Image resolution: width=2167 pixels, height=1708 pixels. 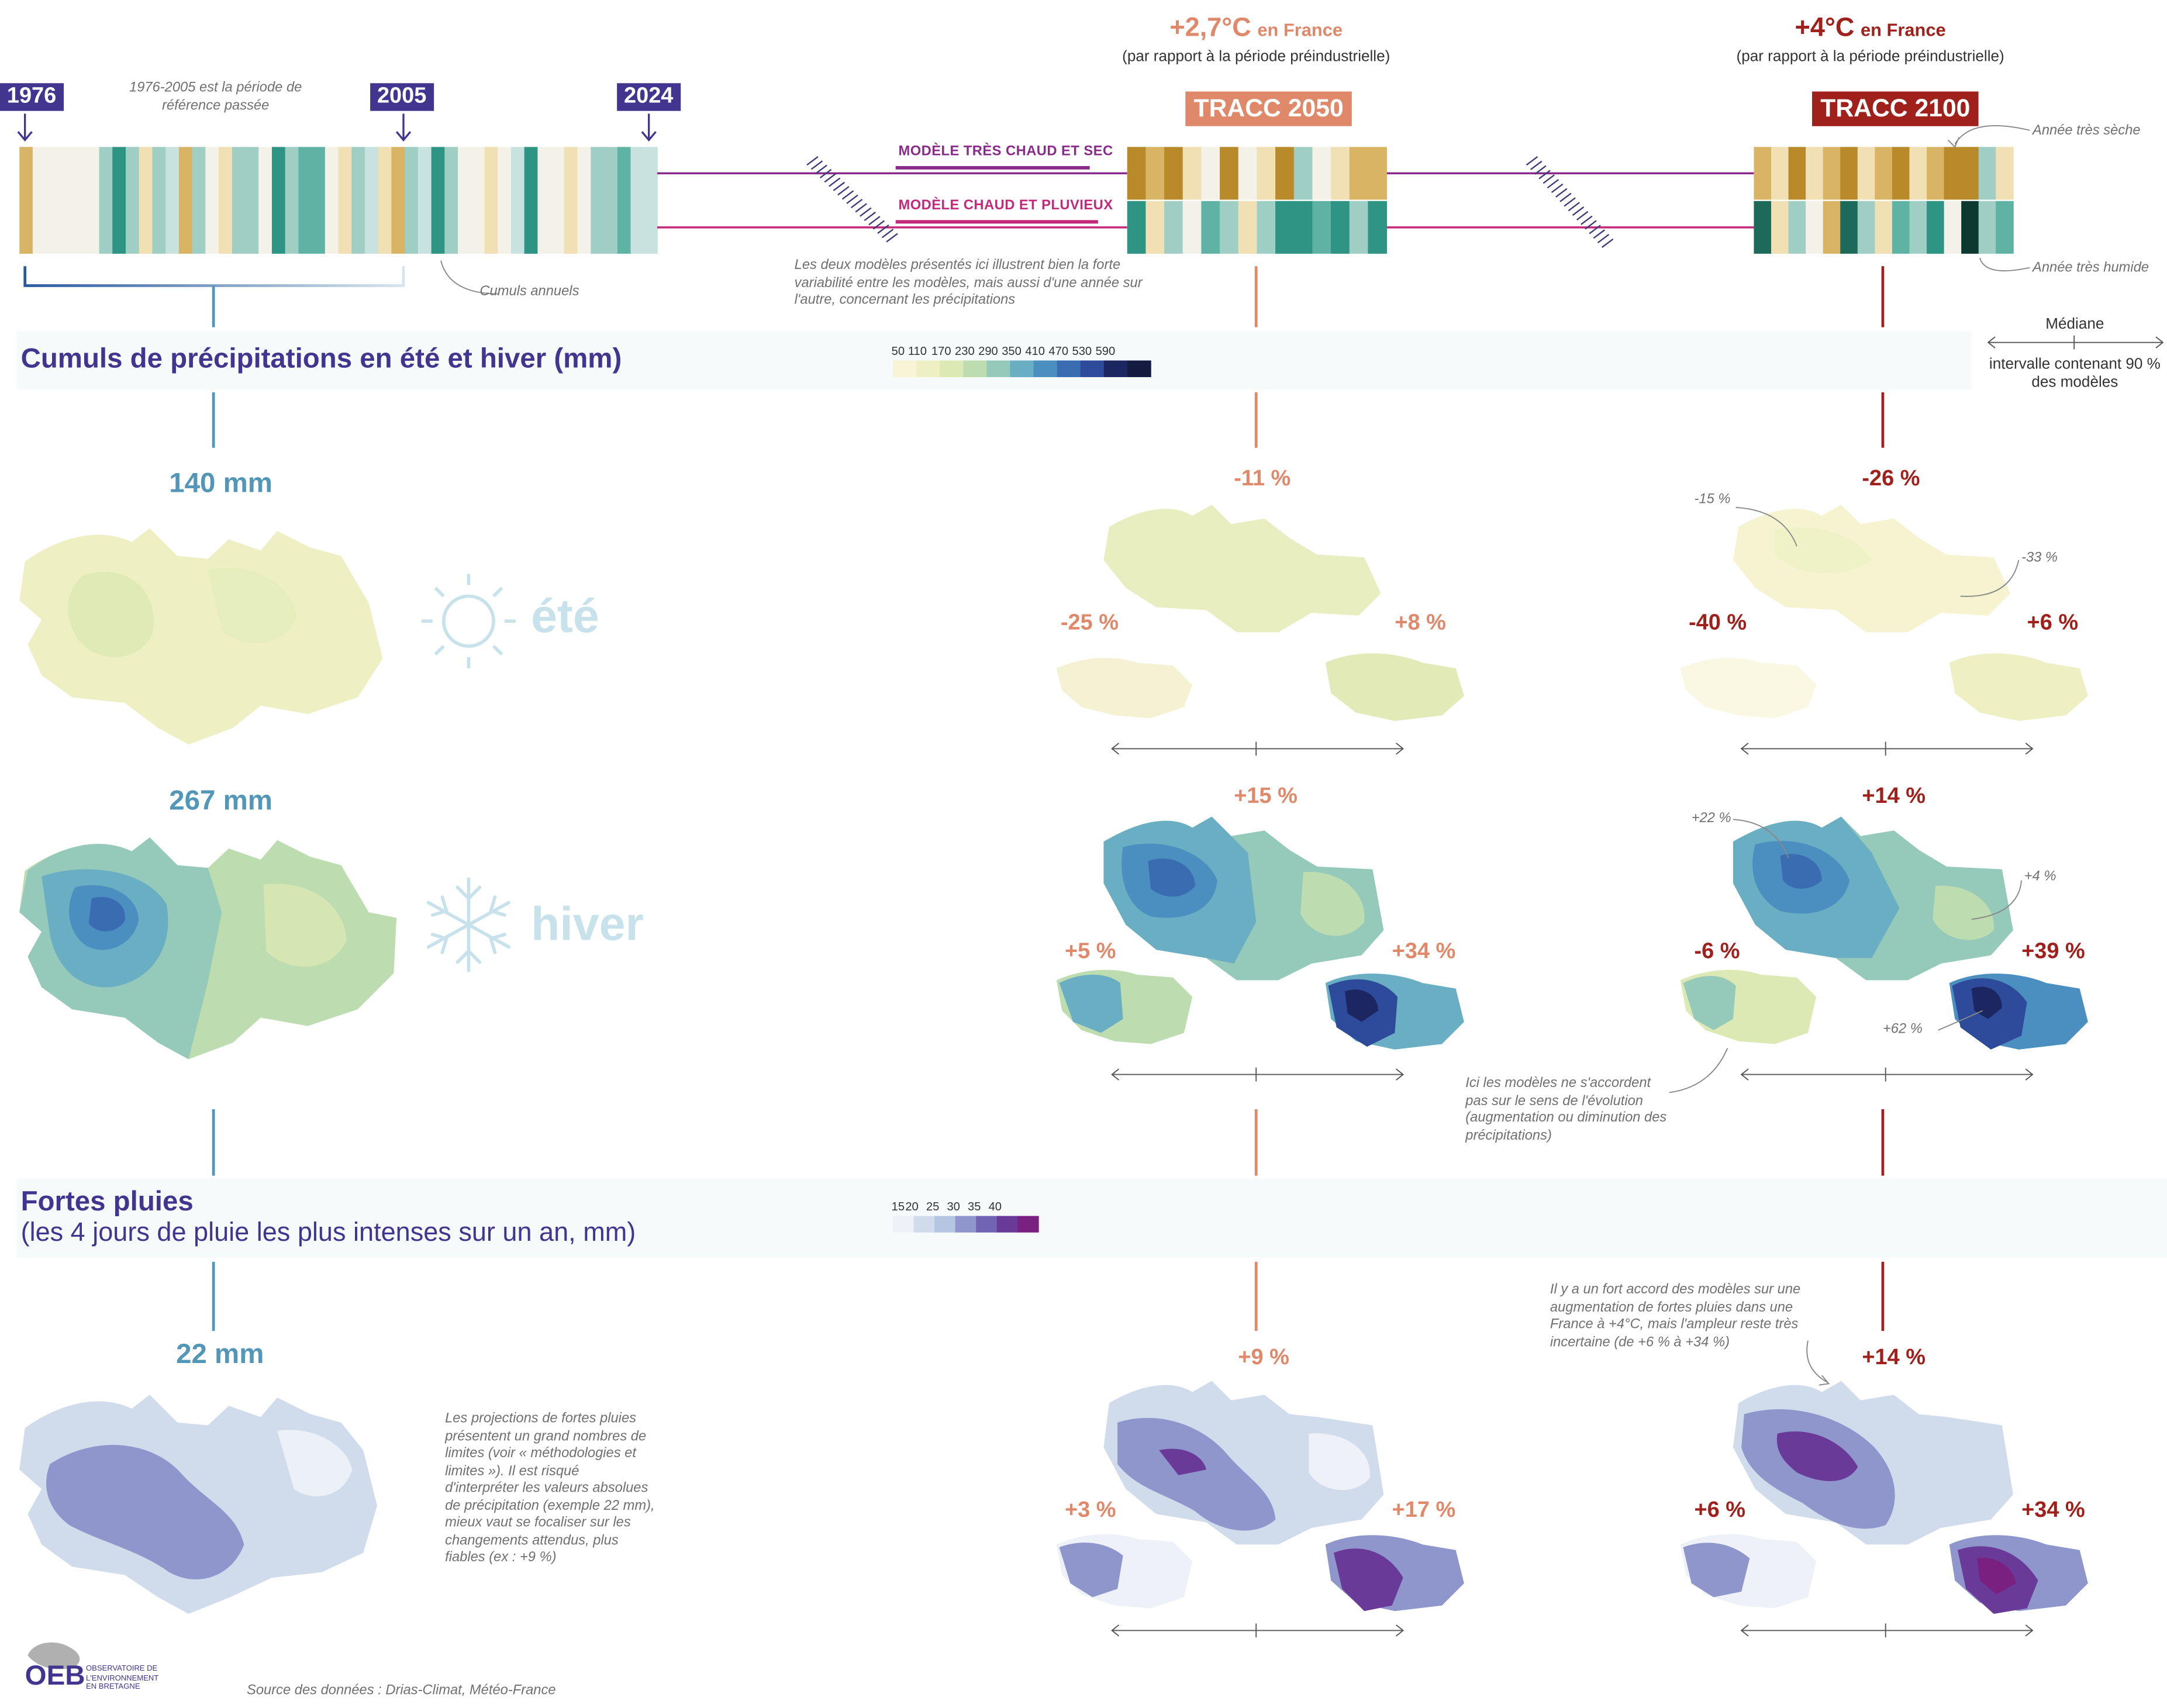 What do you see at coordinates (2040, 877) in the screenshot?
I see `winter-2100-east: +4 %` at bounding box center [2040, 877].